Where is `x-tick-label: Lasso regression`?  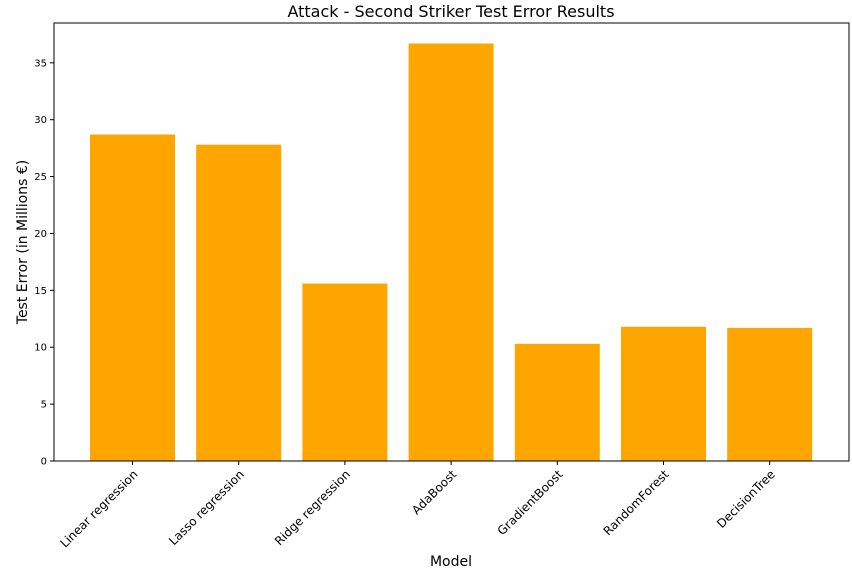 x-tick-label: Lasso regression is located at coordinates (206, 507).